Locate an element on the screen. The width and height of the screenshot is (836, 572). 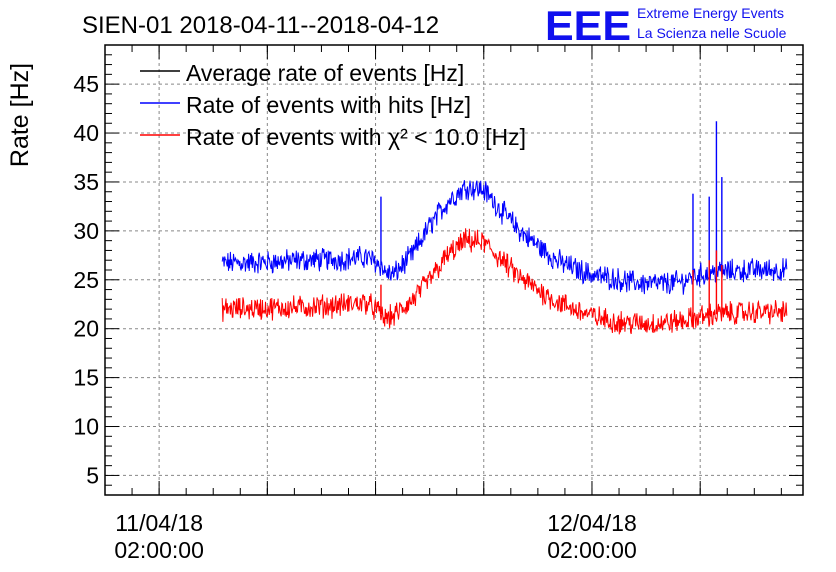
legend-label: Average rate of events [Hz] is located at coordinates (325, 73).